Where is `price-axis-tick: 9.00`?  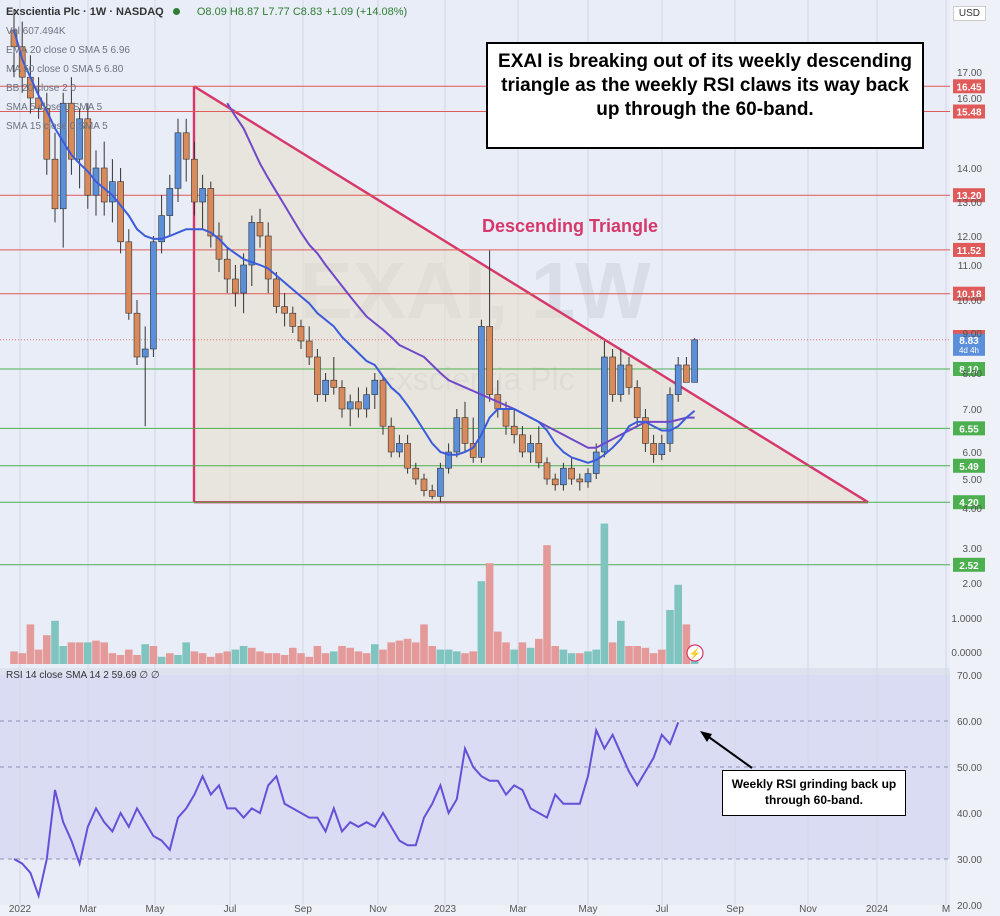 price-axis-tick: 9.00 is located at coordinates (973, 334).